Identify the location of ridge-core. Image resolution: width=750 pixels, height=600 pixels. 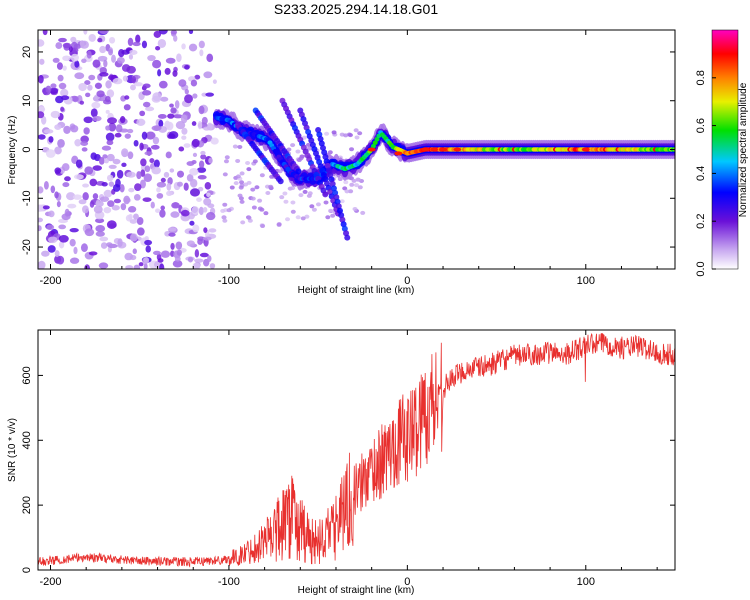
(373, 146).